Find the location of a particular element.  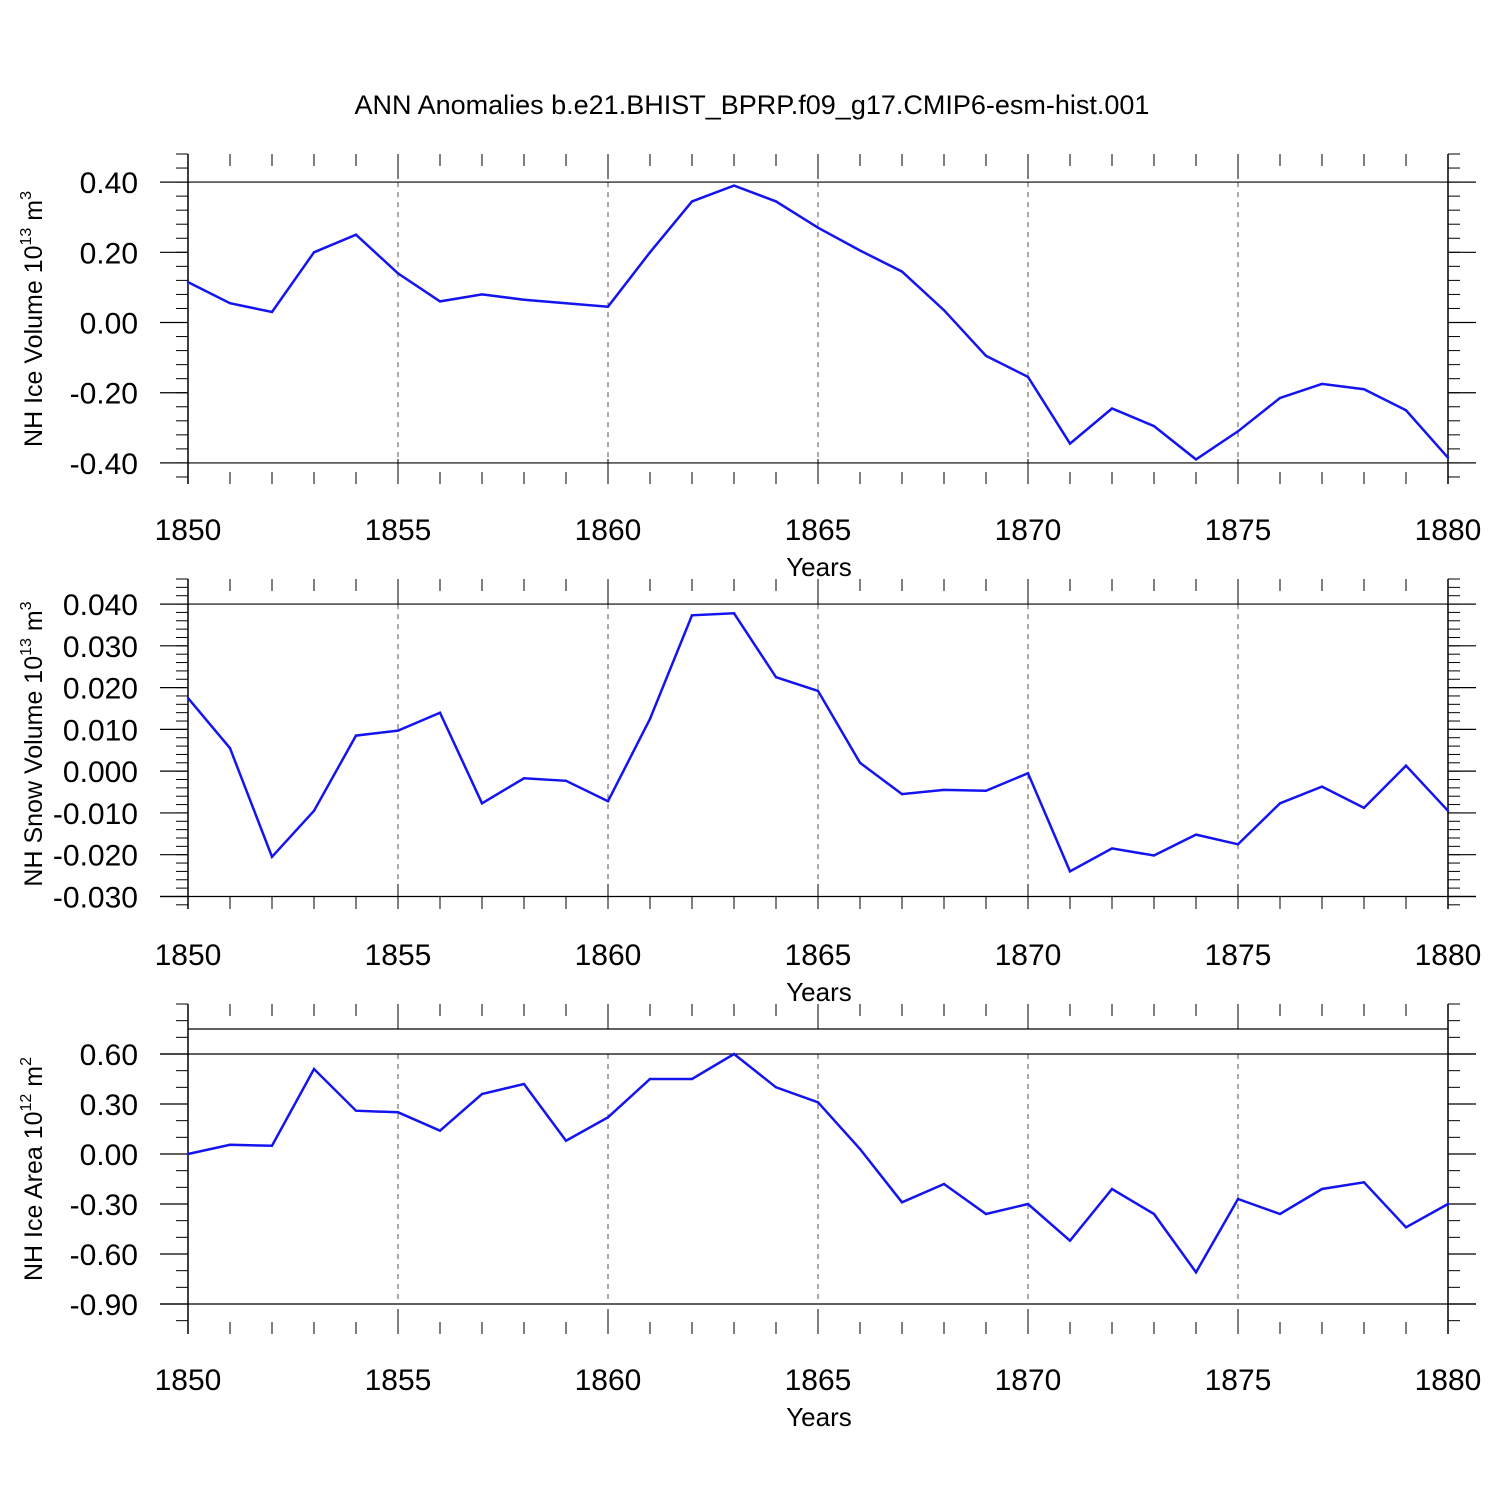

y-tick-label: -0.010 is located at coordinates (95, 814).